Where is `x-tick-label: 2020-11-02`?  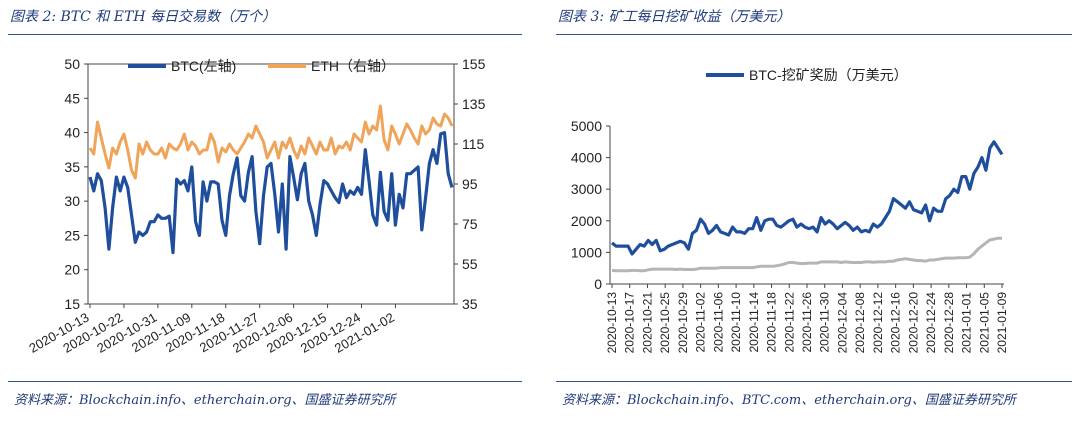 x-tick-label: 2020-11-02 is located at coordinates (701, 322).